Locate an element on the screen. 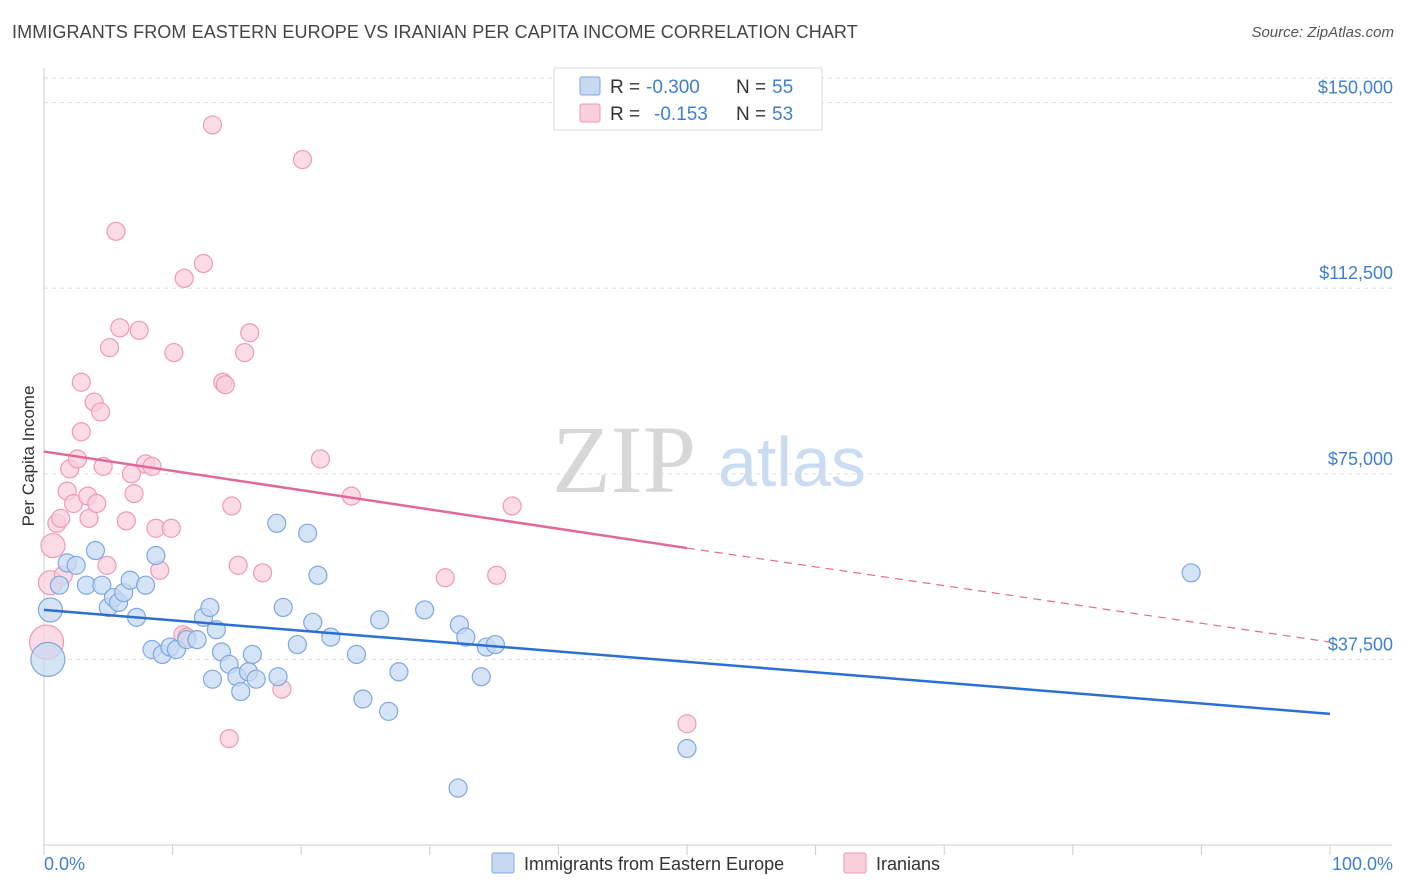 The height and width of the screenshot is (892, 1406). legend-r-value-pink: -0.153 is located at coordinates (681, 114).